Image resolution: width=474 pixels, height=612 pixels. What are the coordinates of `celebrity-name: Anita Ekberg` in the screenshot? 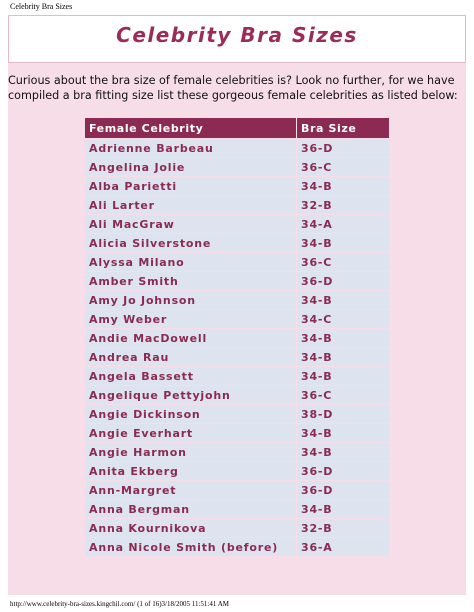 It's located at (190, 471).